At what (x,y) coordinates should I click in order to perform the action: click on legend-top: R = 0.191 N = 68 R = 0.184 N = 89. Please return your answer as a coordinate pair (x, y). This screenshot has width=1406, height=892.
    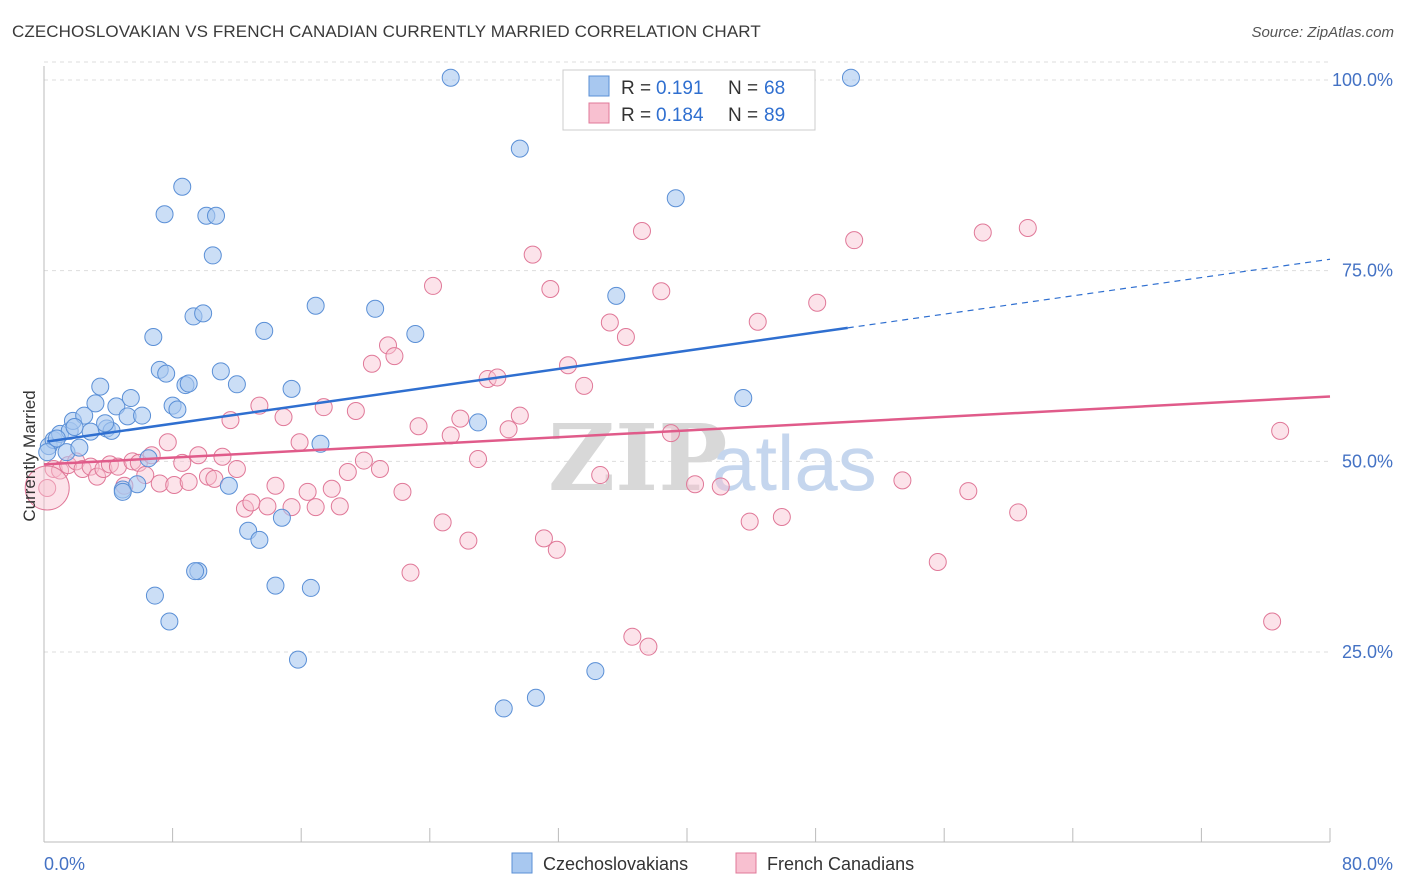
    Looking at the image, I should click on (689, 100).